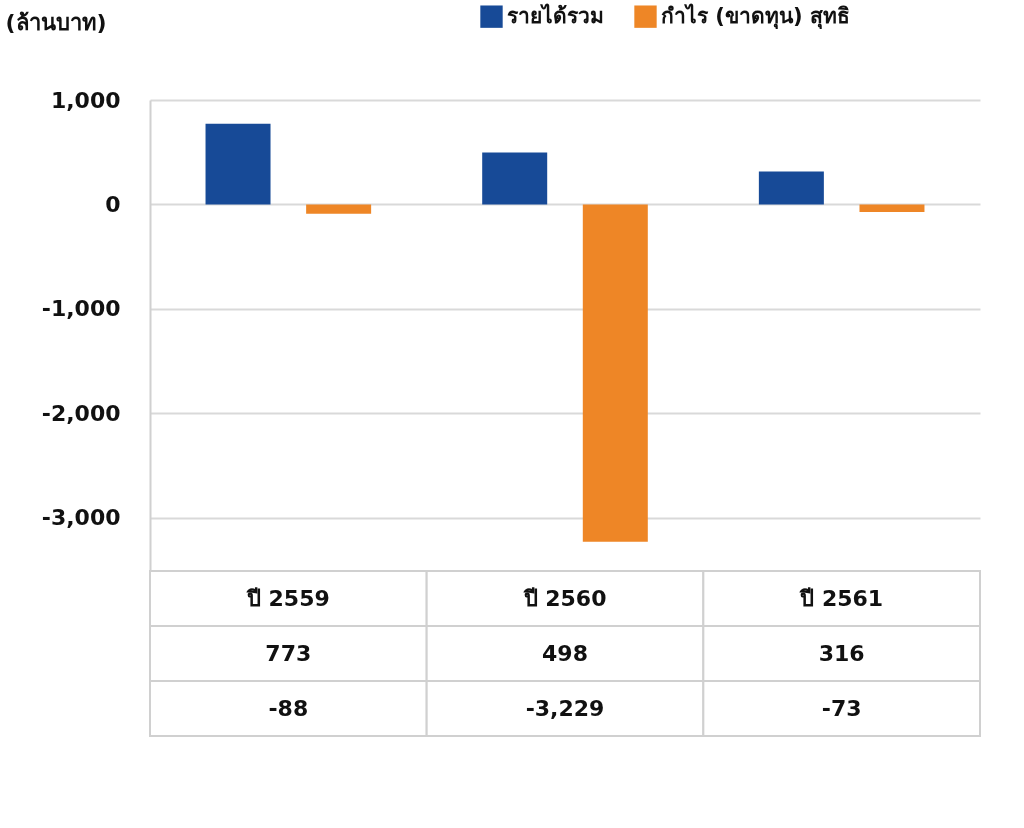 The width and height of the screenshot is (1024, 828). Describe the element at coordinates (755, 16) in the screenshot. I see `legend-label: กำไร (ขาดทุน) สุทธิ` at that location.